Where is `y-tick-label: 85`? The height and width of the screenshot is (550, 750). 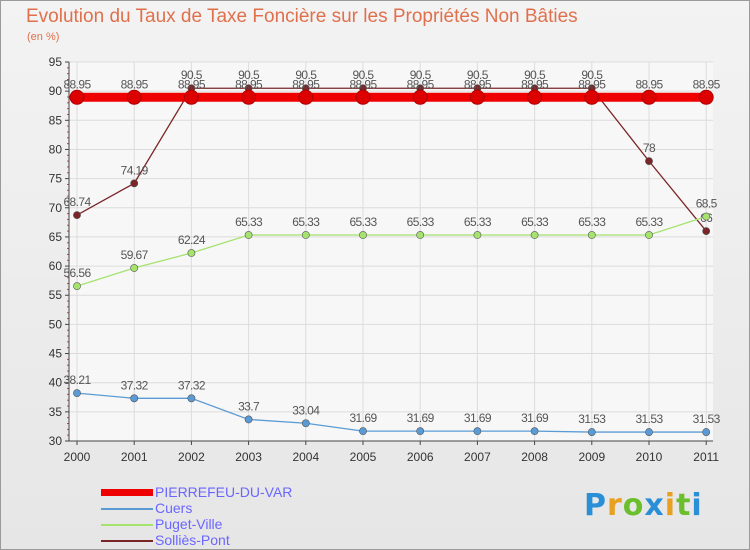 y-tick-label: 85 is located at coordinates (56, 120).